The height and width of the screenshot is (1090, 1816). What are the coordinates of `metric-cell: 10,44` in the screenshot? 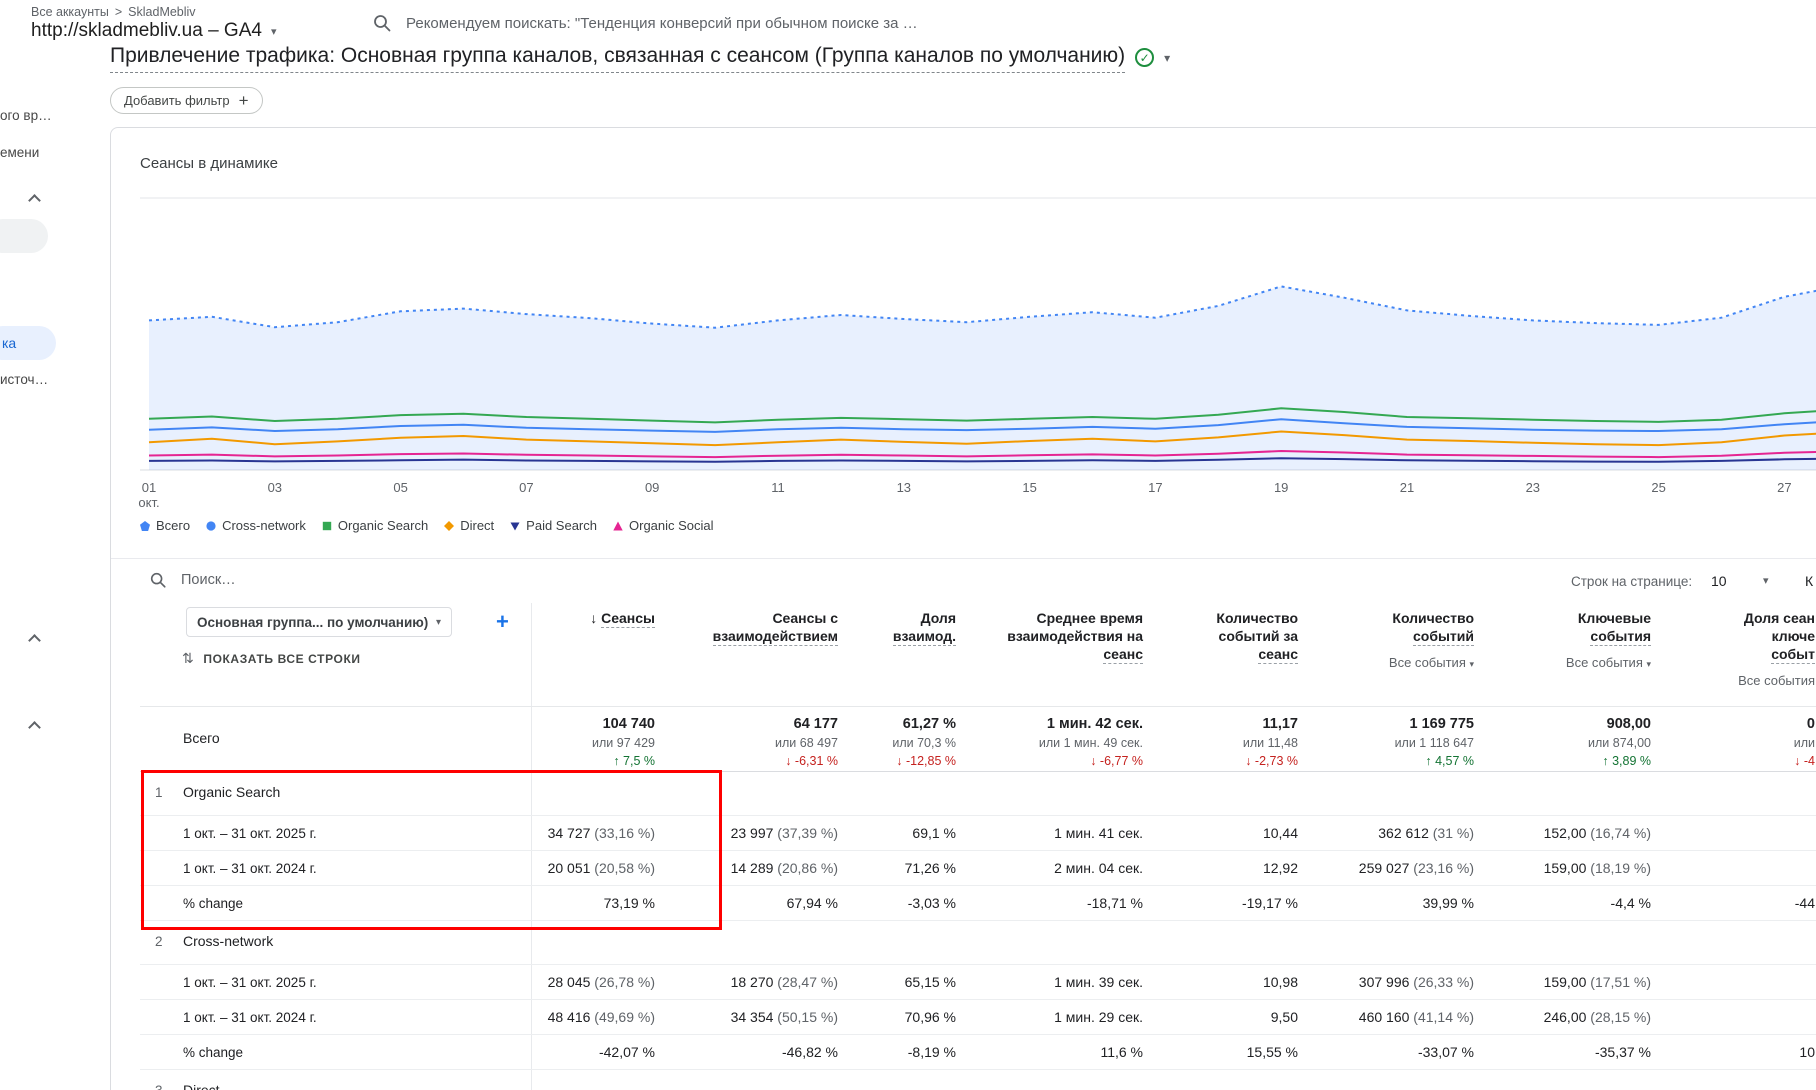 It's located at (1234, 833).